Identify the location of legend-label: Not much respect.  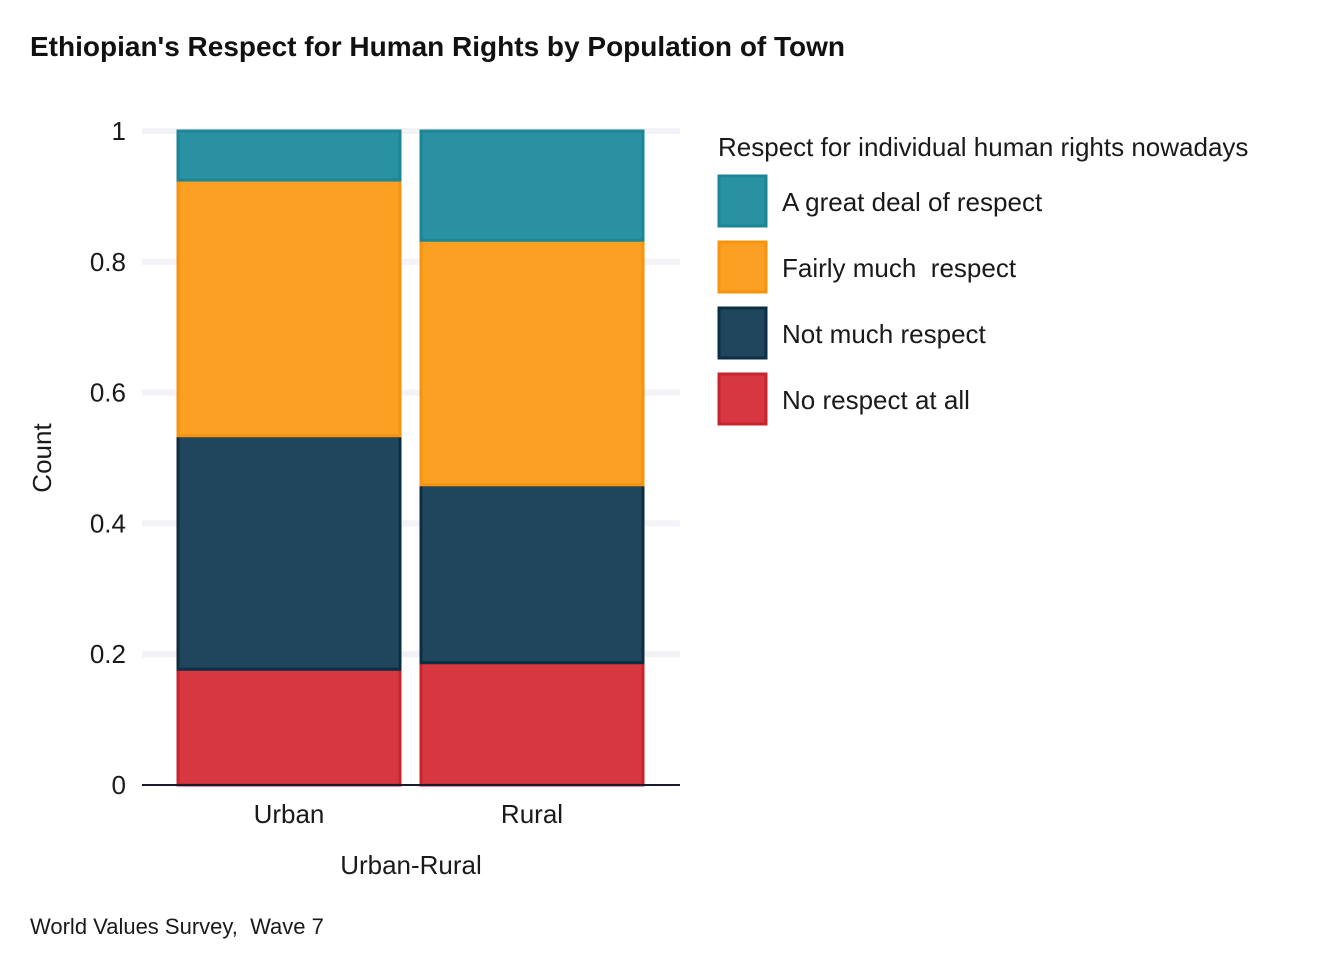
(884, 334).